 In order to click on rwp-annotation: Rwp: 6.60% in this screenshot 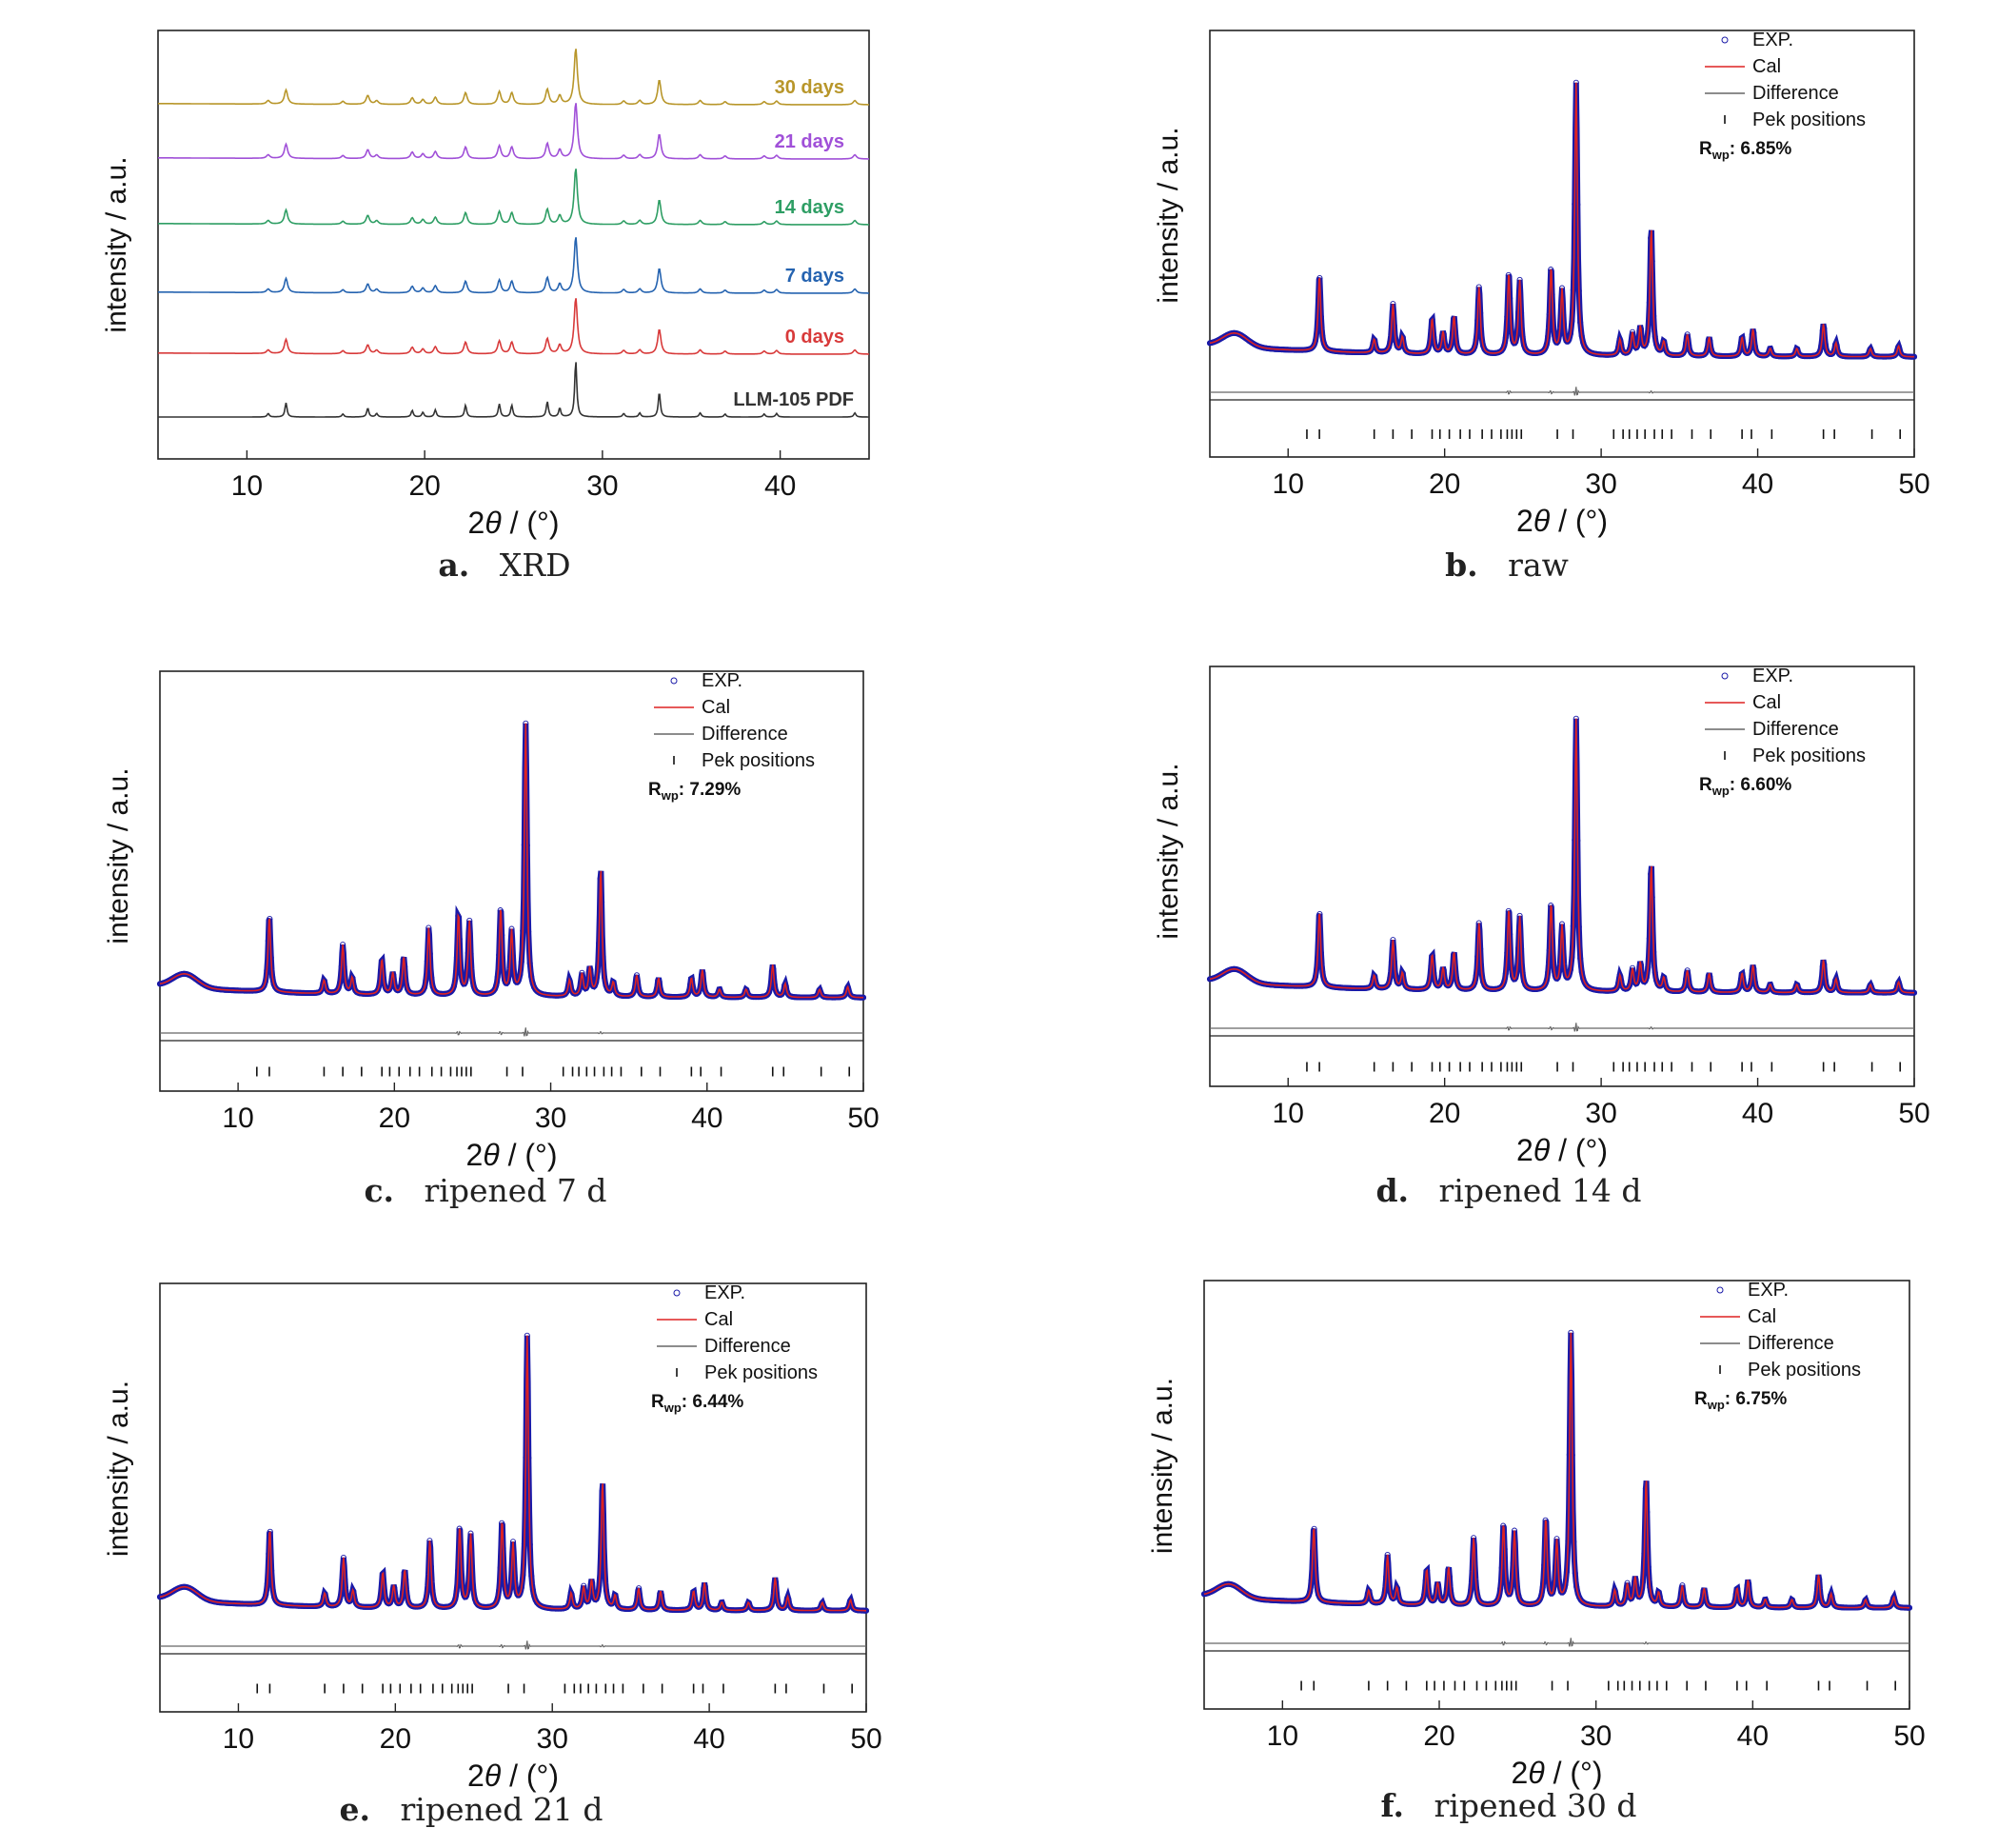, I will do `click(1745, 786)`.